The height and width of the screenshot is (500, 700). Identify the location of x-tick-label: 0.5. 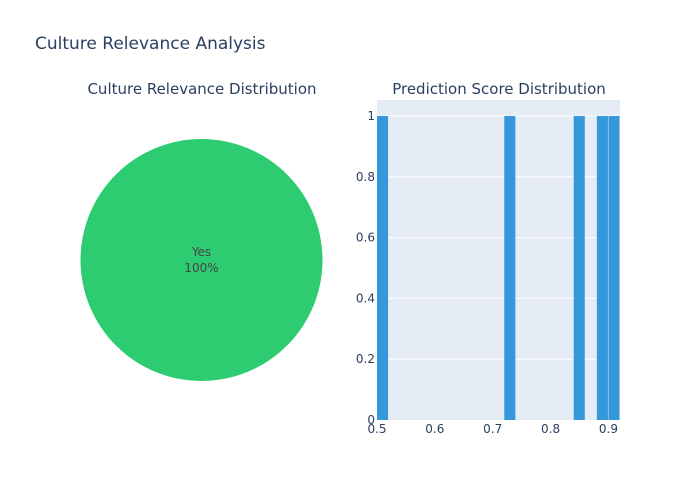
(376, 429).